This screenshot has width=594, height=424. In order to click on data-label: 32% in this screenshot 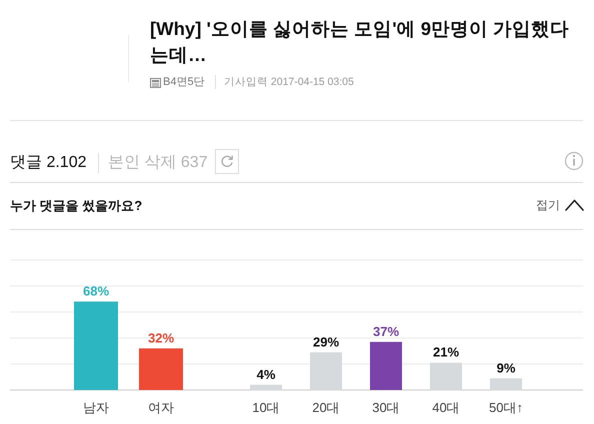, I will do `click(161, 338)`.